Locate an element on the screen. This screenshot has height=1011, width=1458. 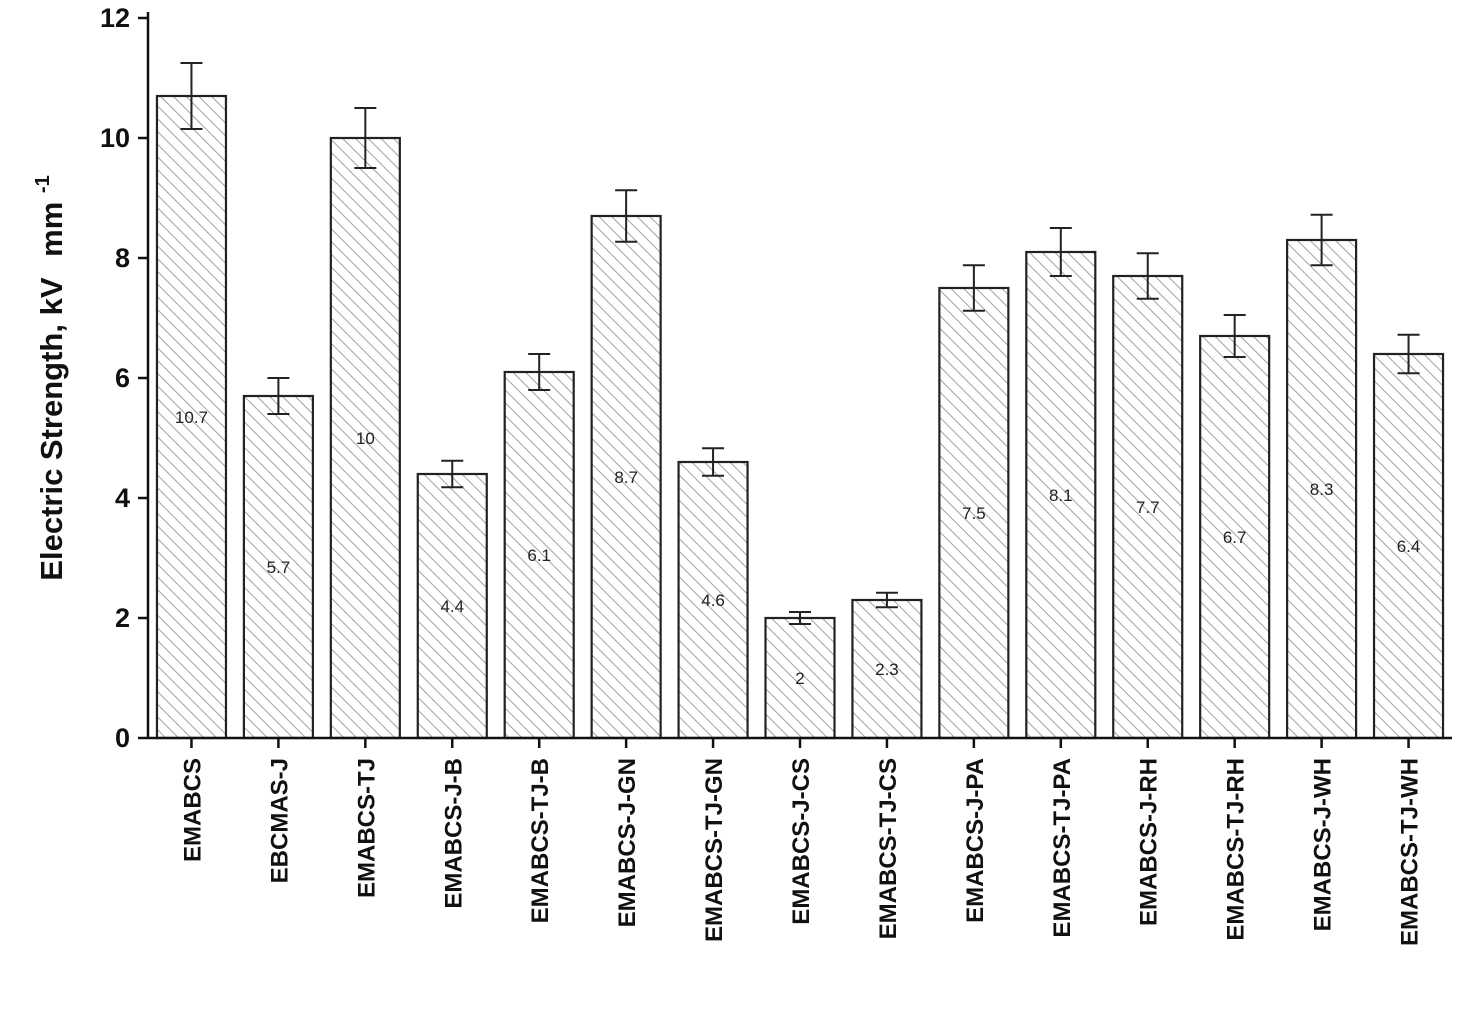
bar-value-label: 7.7 is located at coordinates (1148, 507).